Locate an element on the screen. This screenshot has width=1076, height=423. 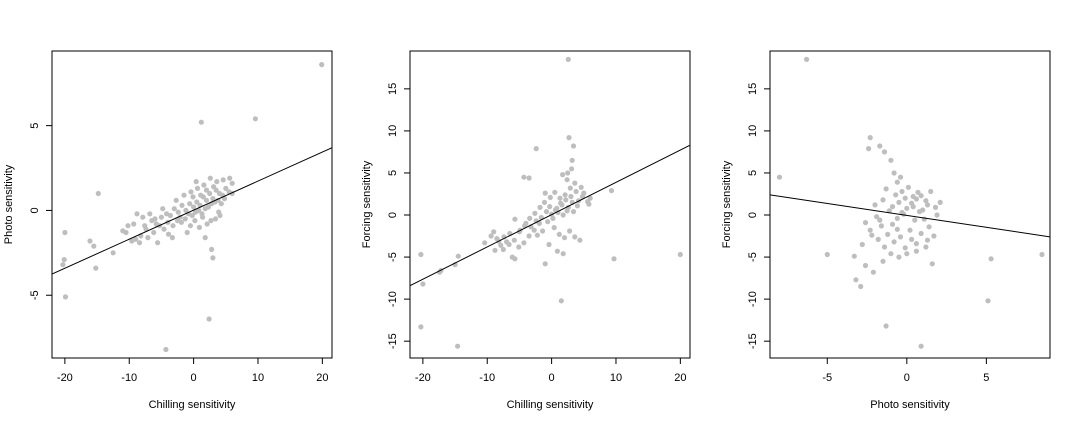
x-tick-label: -5 is located at coordinates (827, 378).